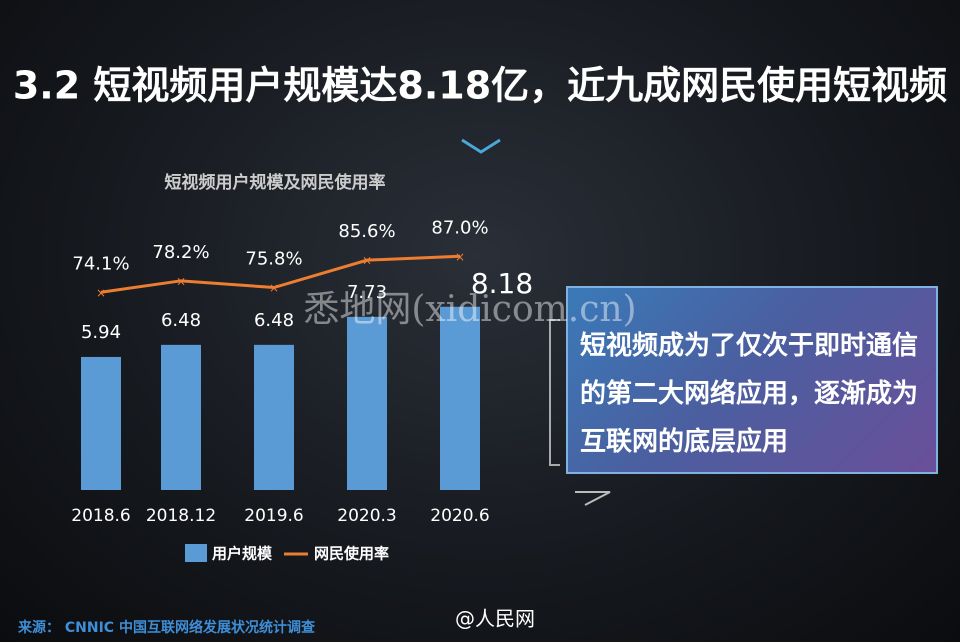 Image resolution: width=960 pixels, height=642 pixels. Describe the element at coordinates (459, 227) in the screenshot. I see `line-label: 87.0%` at that location.